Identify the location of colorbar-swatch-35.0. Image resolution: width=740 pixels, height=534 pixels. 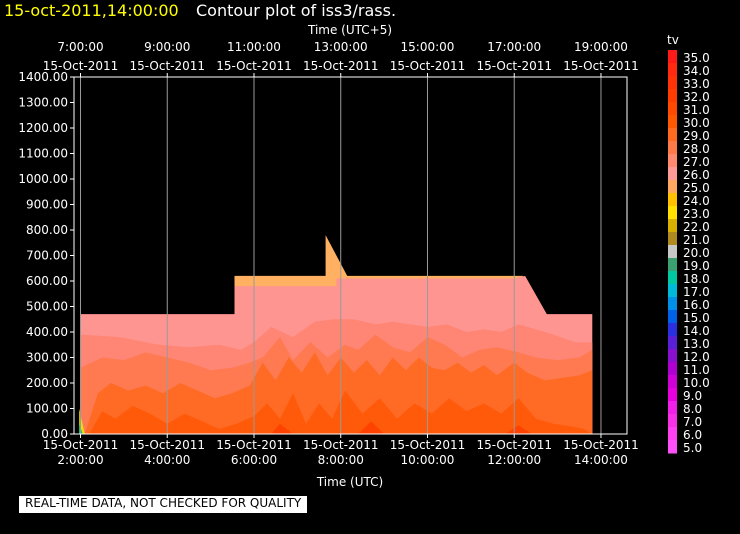
(672, 57).